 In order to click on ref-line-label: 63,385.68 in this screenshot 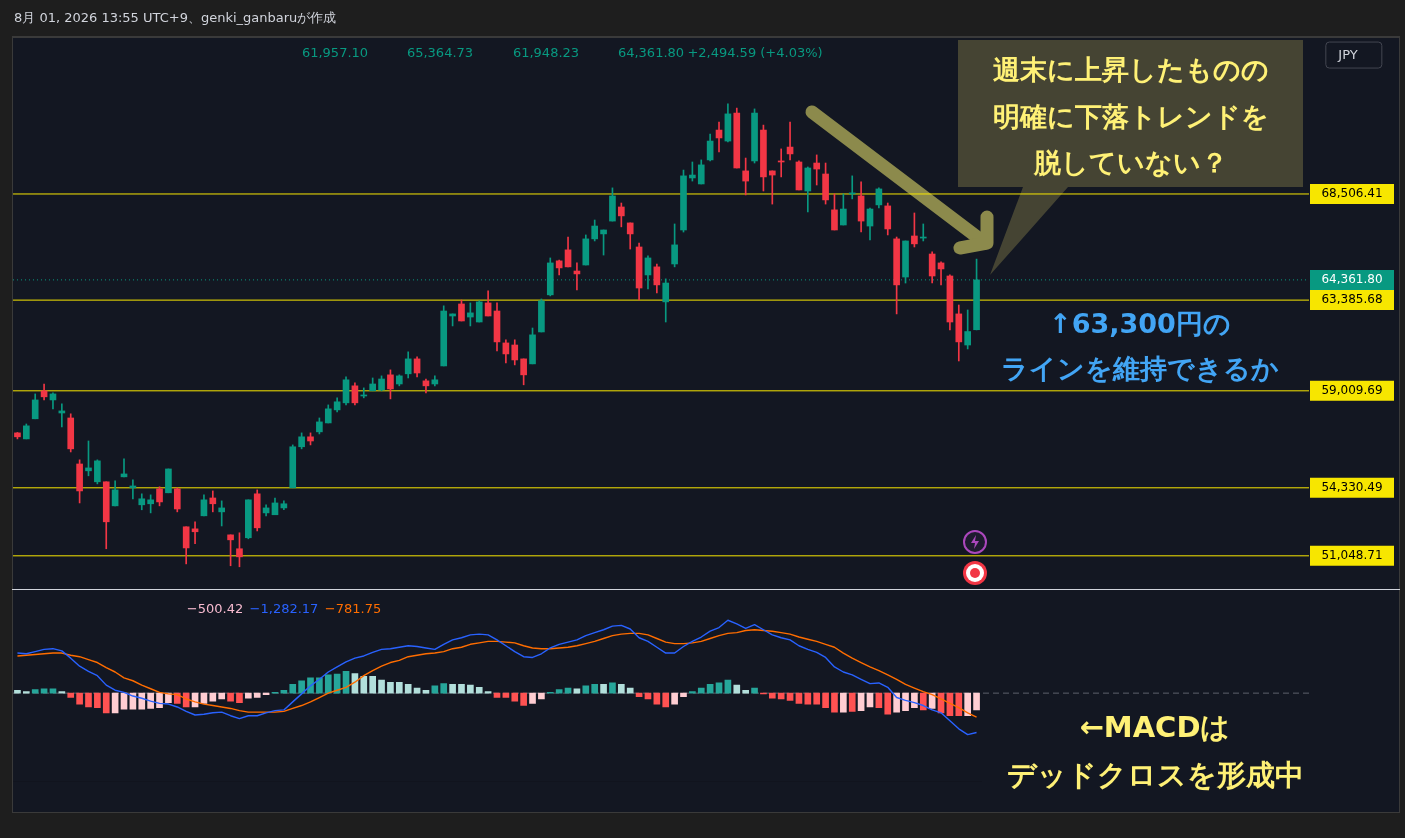, I will do `click(1352, 299)`.